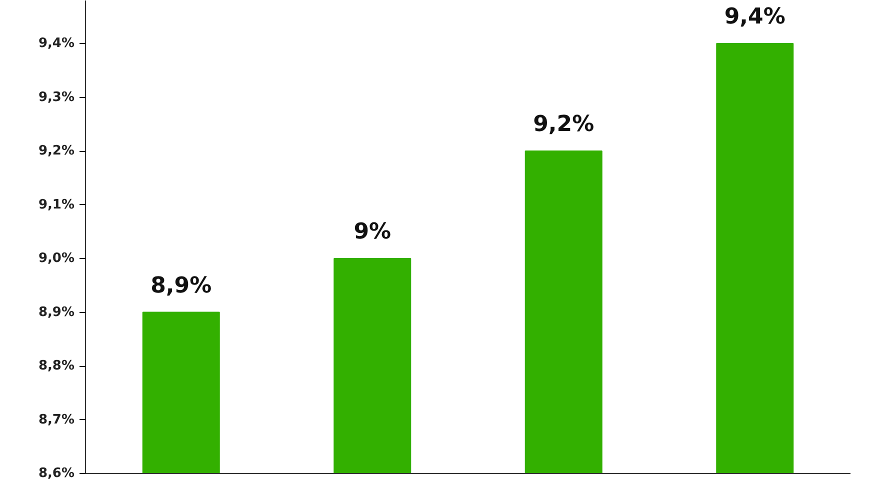  What do you see at coordinates (56, 258) in the screenshot?
I see `y-tick-label: 9,0%` at bounding box center [56, 258].